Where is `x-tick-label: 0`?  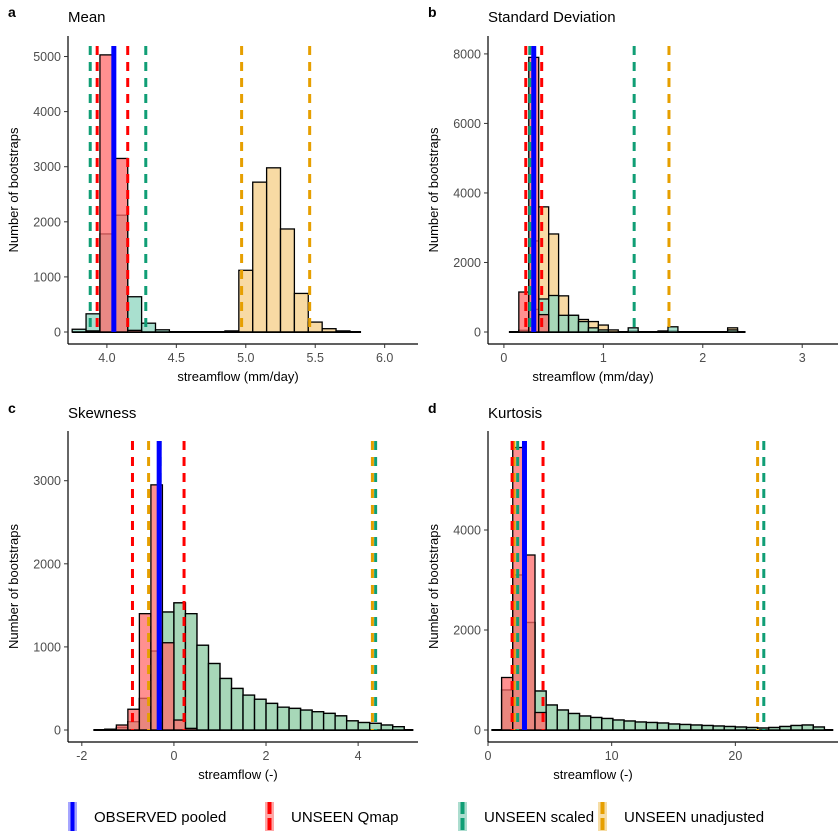
x-tick-label: 0 is located at coordinates (488, 756).